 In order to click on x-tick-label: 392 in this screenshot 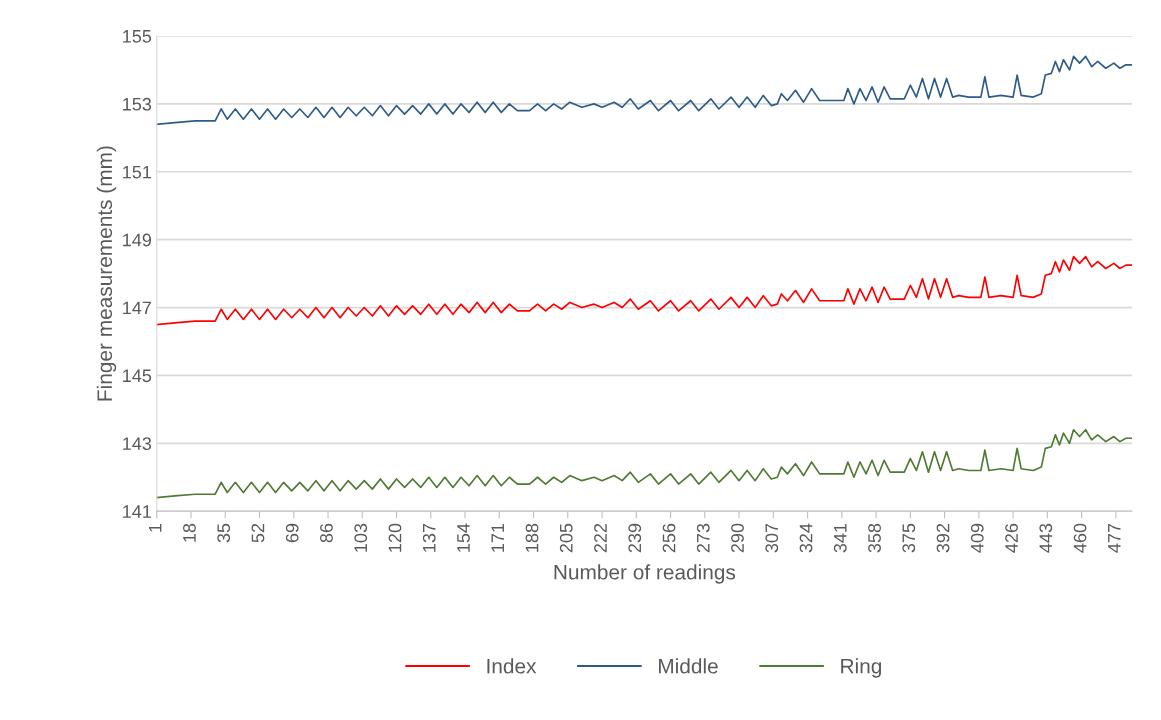, I will do `click(943, 538)`.